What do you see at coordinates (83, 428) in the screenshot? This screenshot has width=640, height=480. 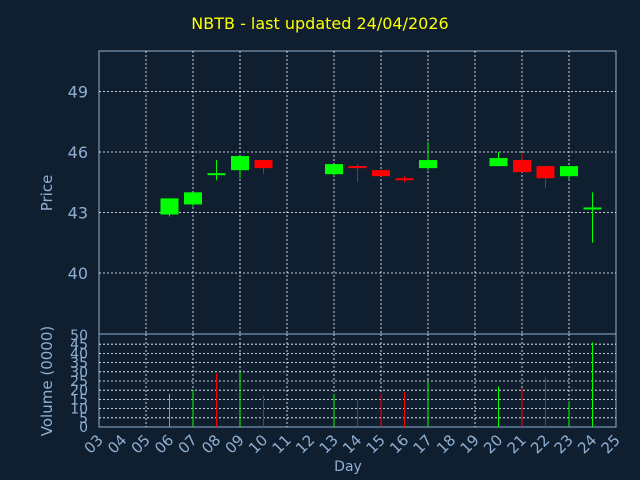 I see `volume-tick-label: 0` at bounding box center [83, 428].